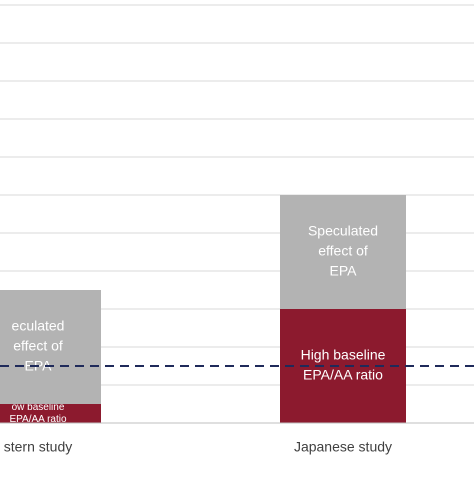 This screenshot has width=474, height=479. What do you see at coordinates (38, 407) in the screenshot?
I see `segment-label: ow baseline` at bounding box center [38, 407].